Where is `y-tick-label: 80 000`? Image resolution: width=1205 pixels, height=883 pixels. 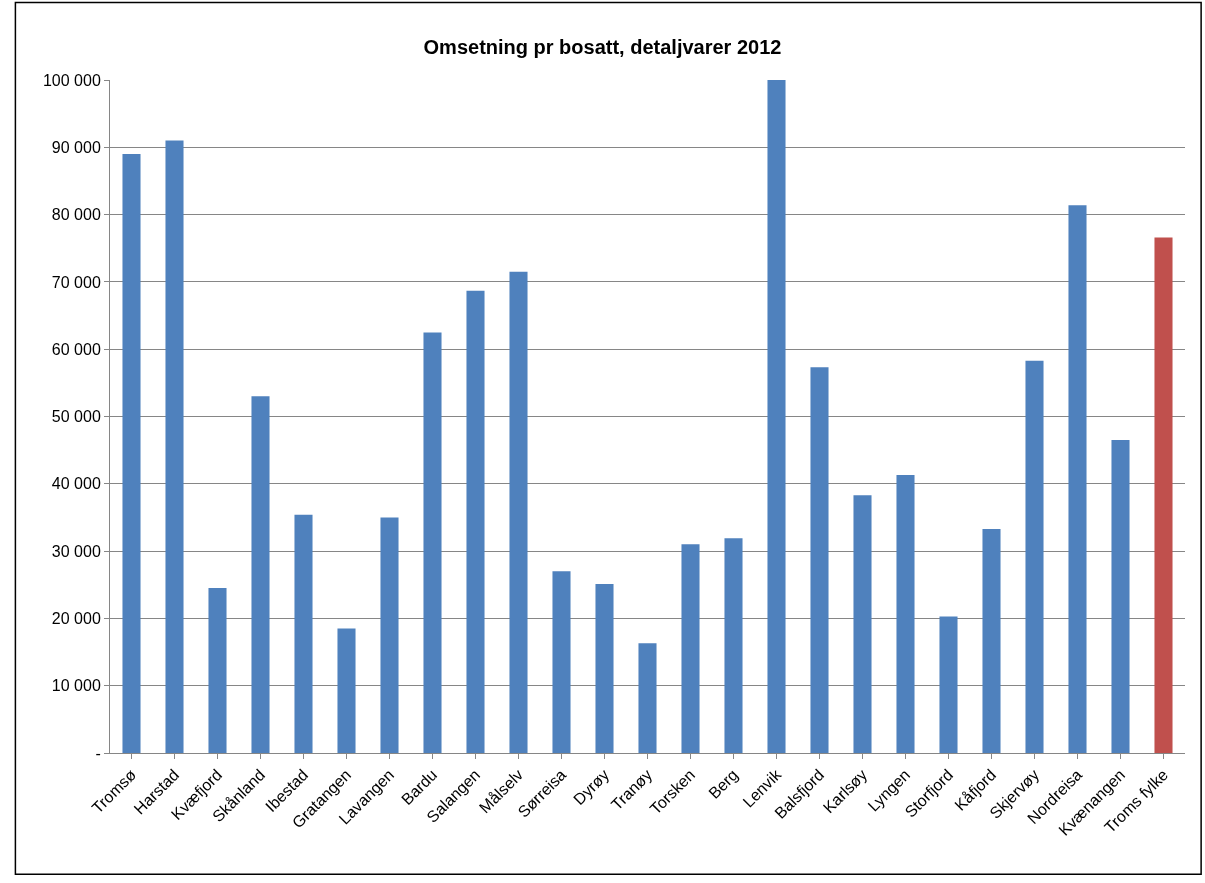
y-tick-label: 80 000 is located at coordinates (76, 215).